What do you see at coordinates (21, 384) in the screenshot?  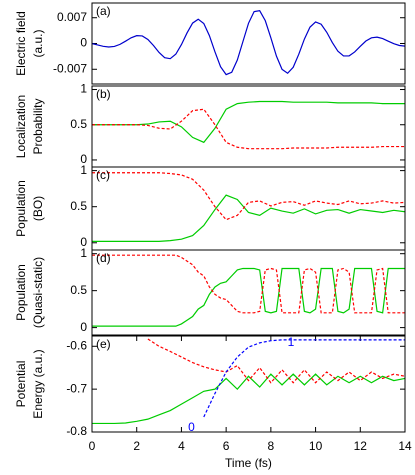 I see `y-axis-label: Potential` at bounding box center [21, 384].